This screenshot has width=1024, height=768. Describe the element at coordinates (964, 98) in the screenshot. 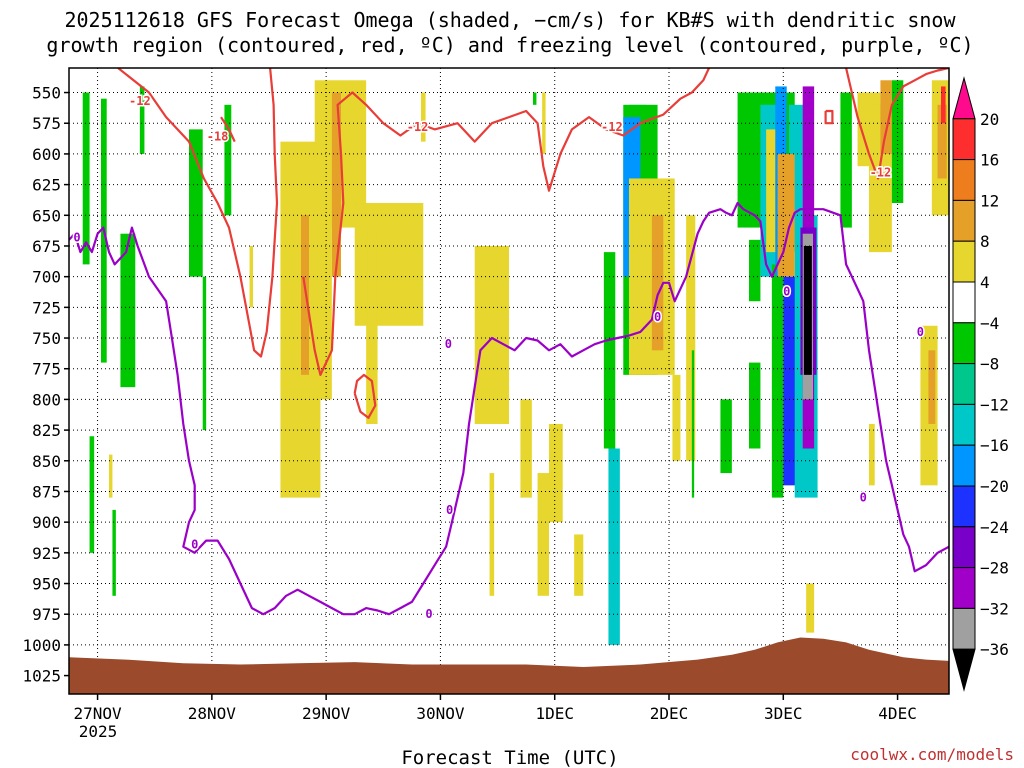

I see `colorbar-top-arrow` at that location.